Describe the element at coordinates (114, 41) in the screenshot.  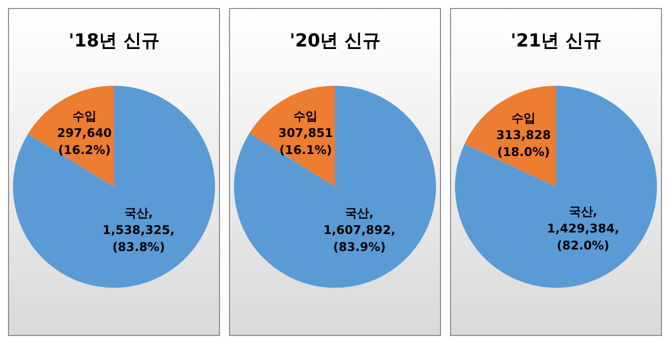
I see `chart-title: '18년 신규` at that location.